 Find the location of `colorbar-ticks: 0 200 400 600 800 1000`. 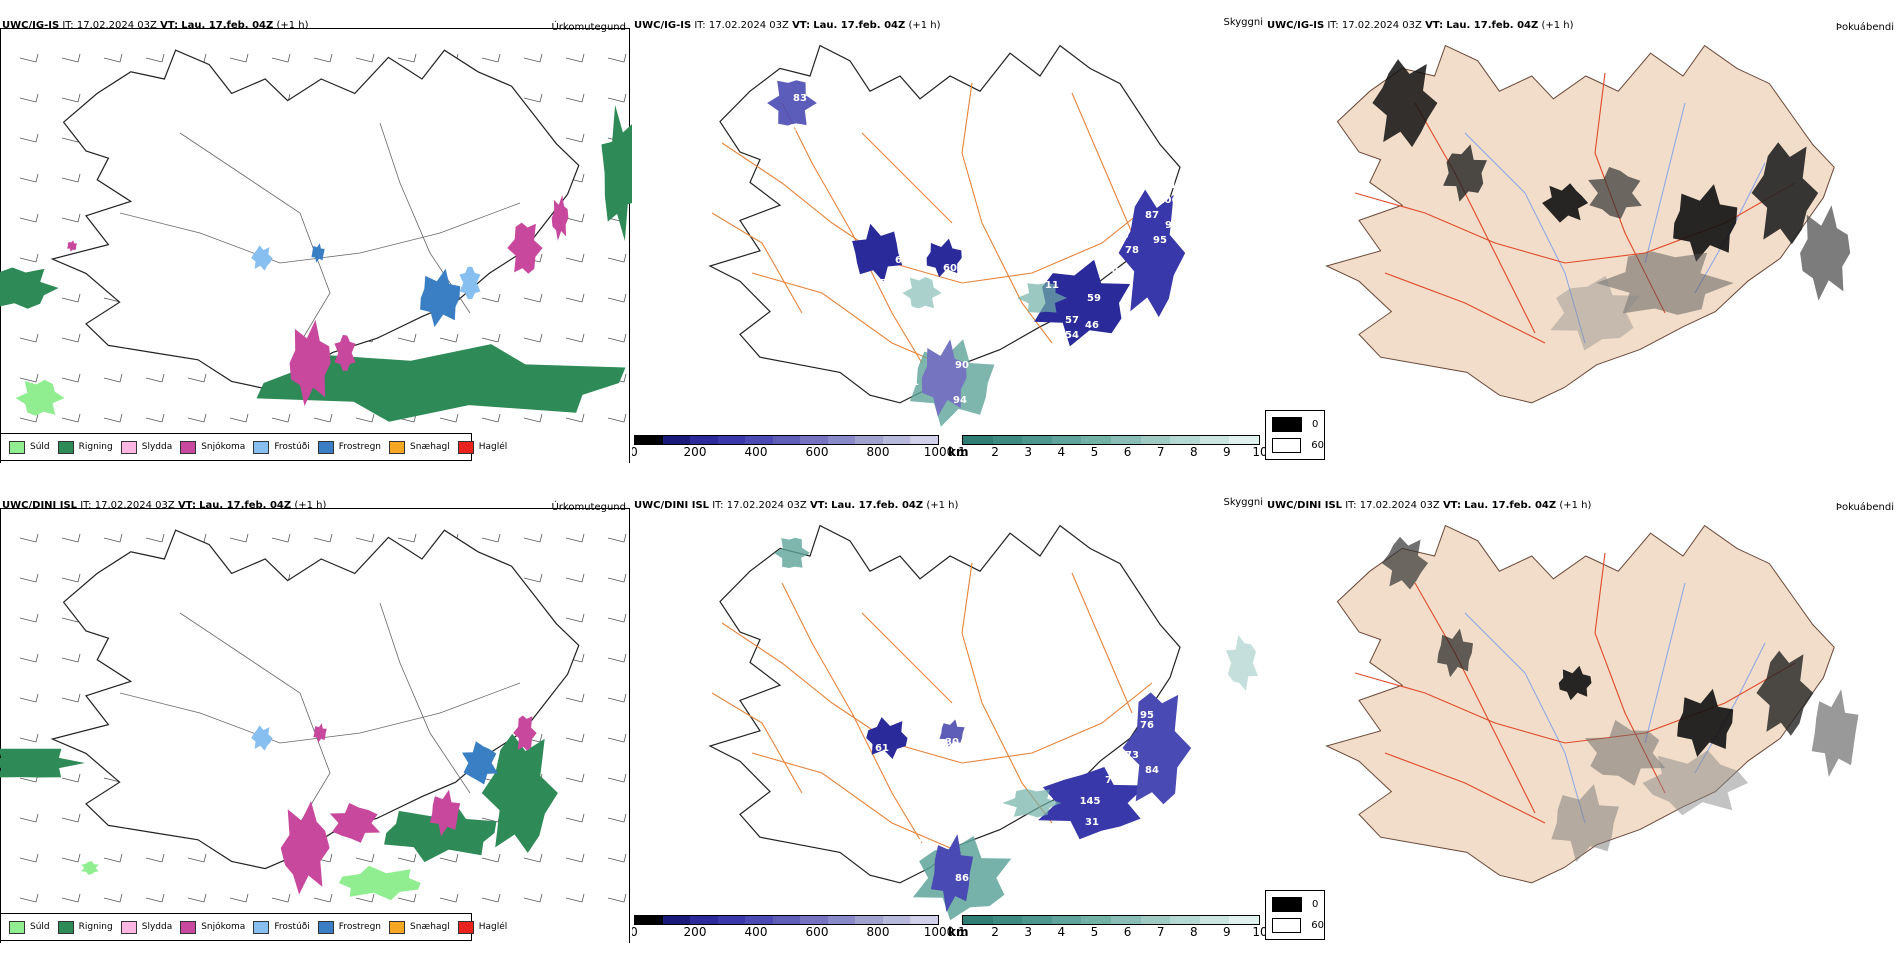

colorbar-ticks: 0 200 400 600 800 1000 is located at coordinates (793, 452).